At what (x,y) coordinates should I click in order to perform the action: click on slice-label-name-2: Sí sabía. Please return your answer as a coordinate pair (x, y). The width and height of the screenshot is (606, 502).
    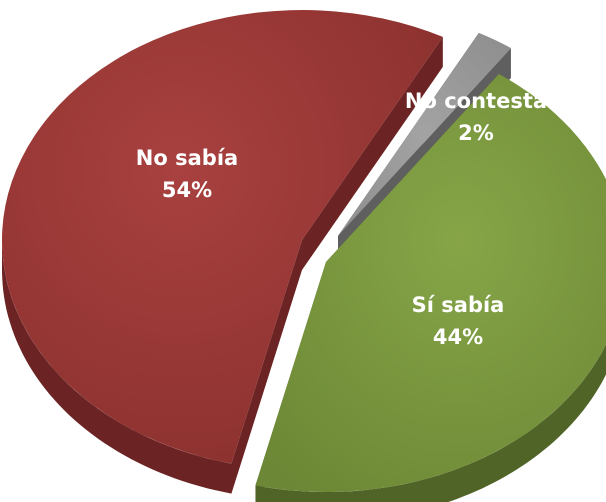
    Looking at the image, I should click on (458, 305).